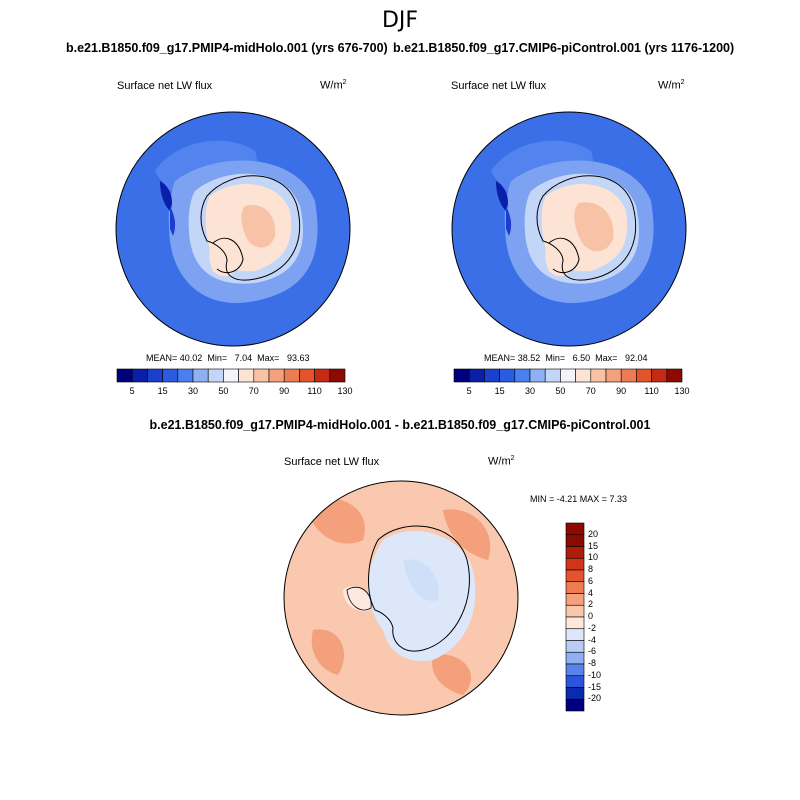  Describe the element at coordinates (595, 698) in the screenshot. I see `colorbar-tick-label: -20` at that location.